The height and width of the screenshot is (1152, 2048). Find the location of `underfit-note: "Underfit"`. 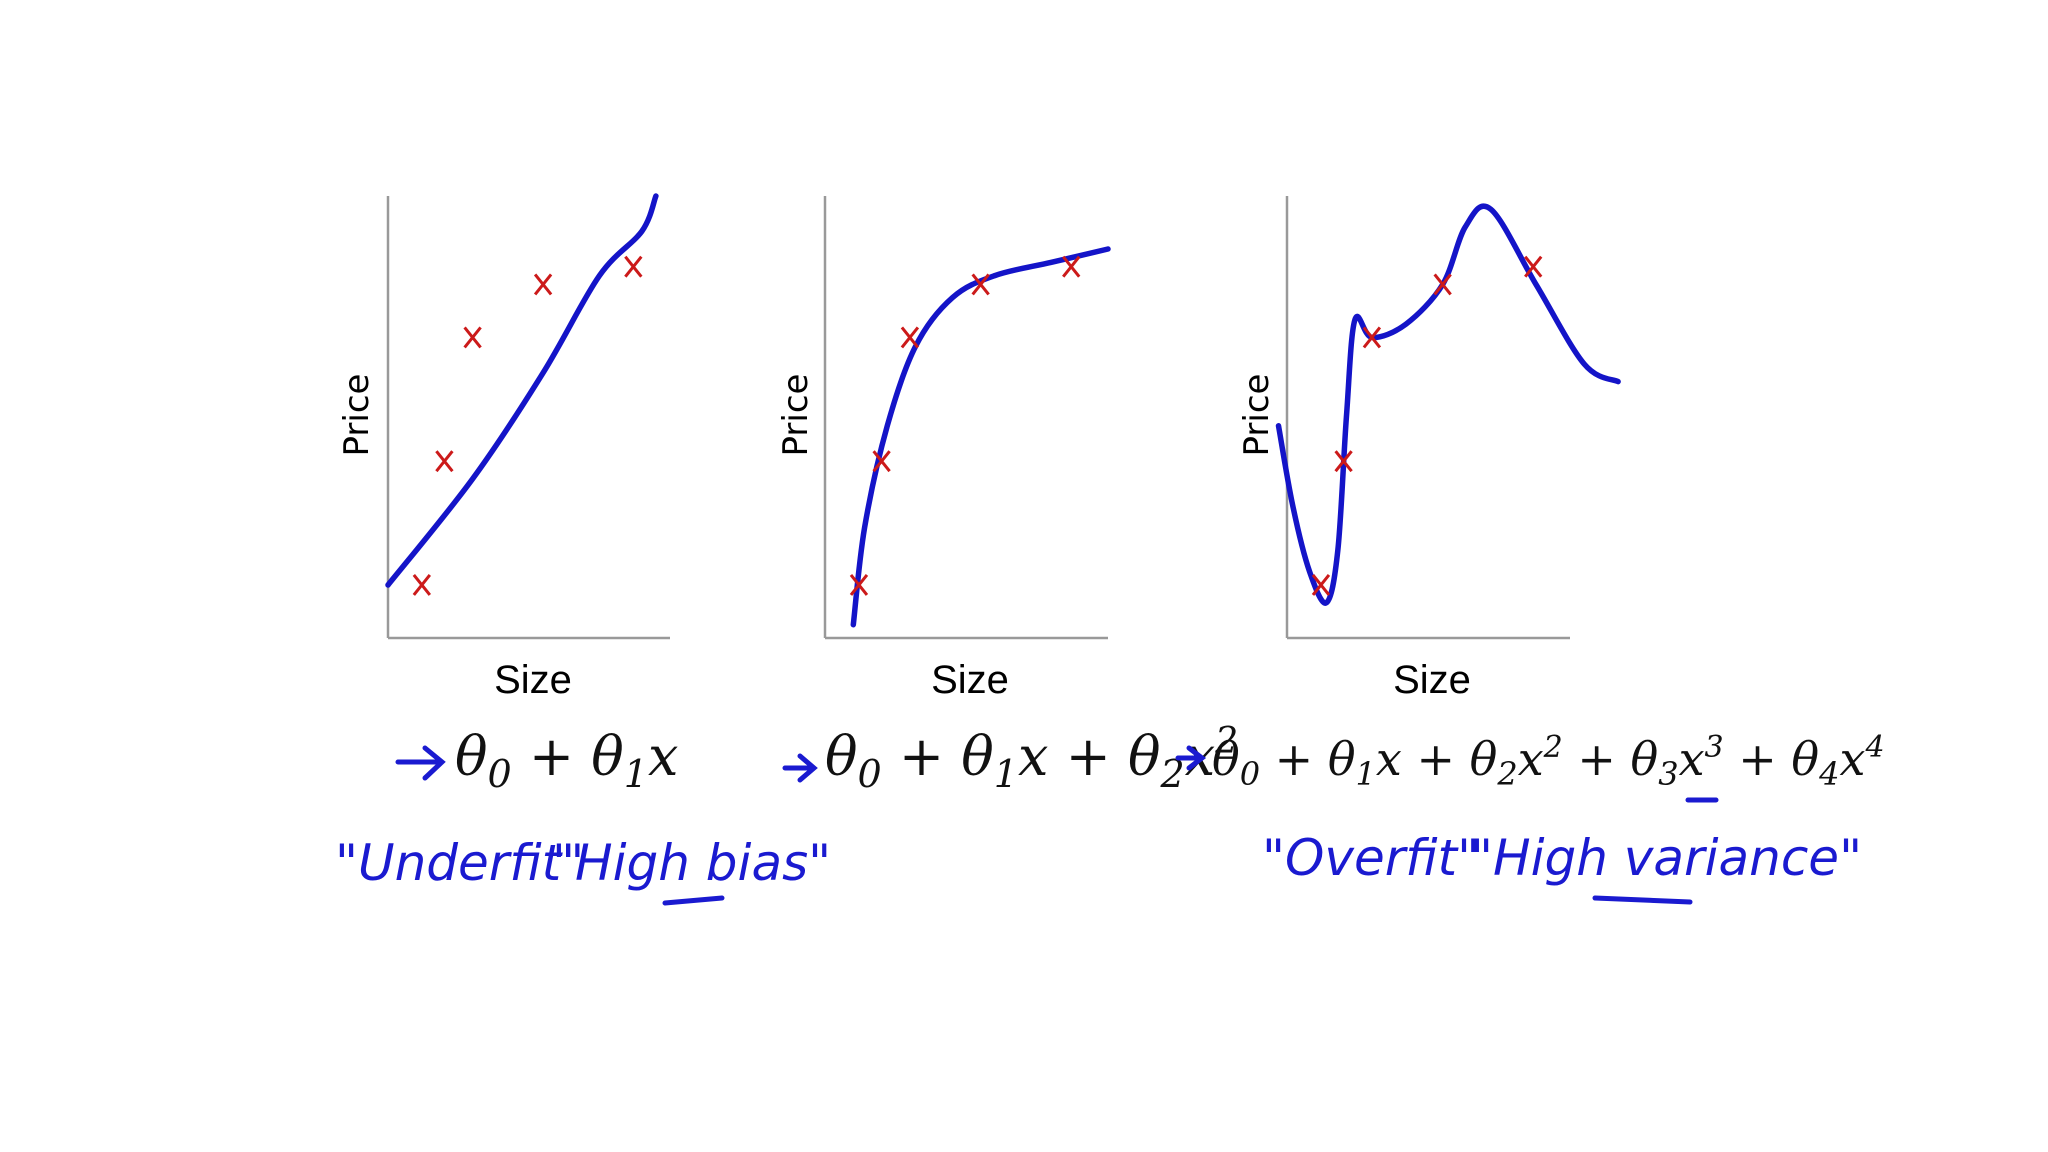

underfit-note: "Underfit" is located at coordinates (459, 863).